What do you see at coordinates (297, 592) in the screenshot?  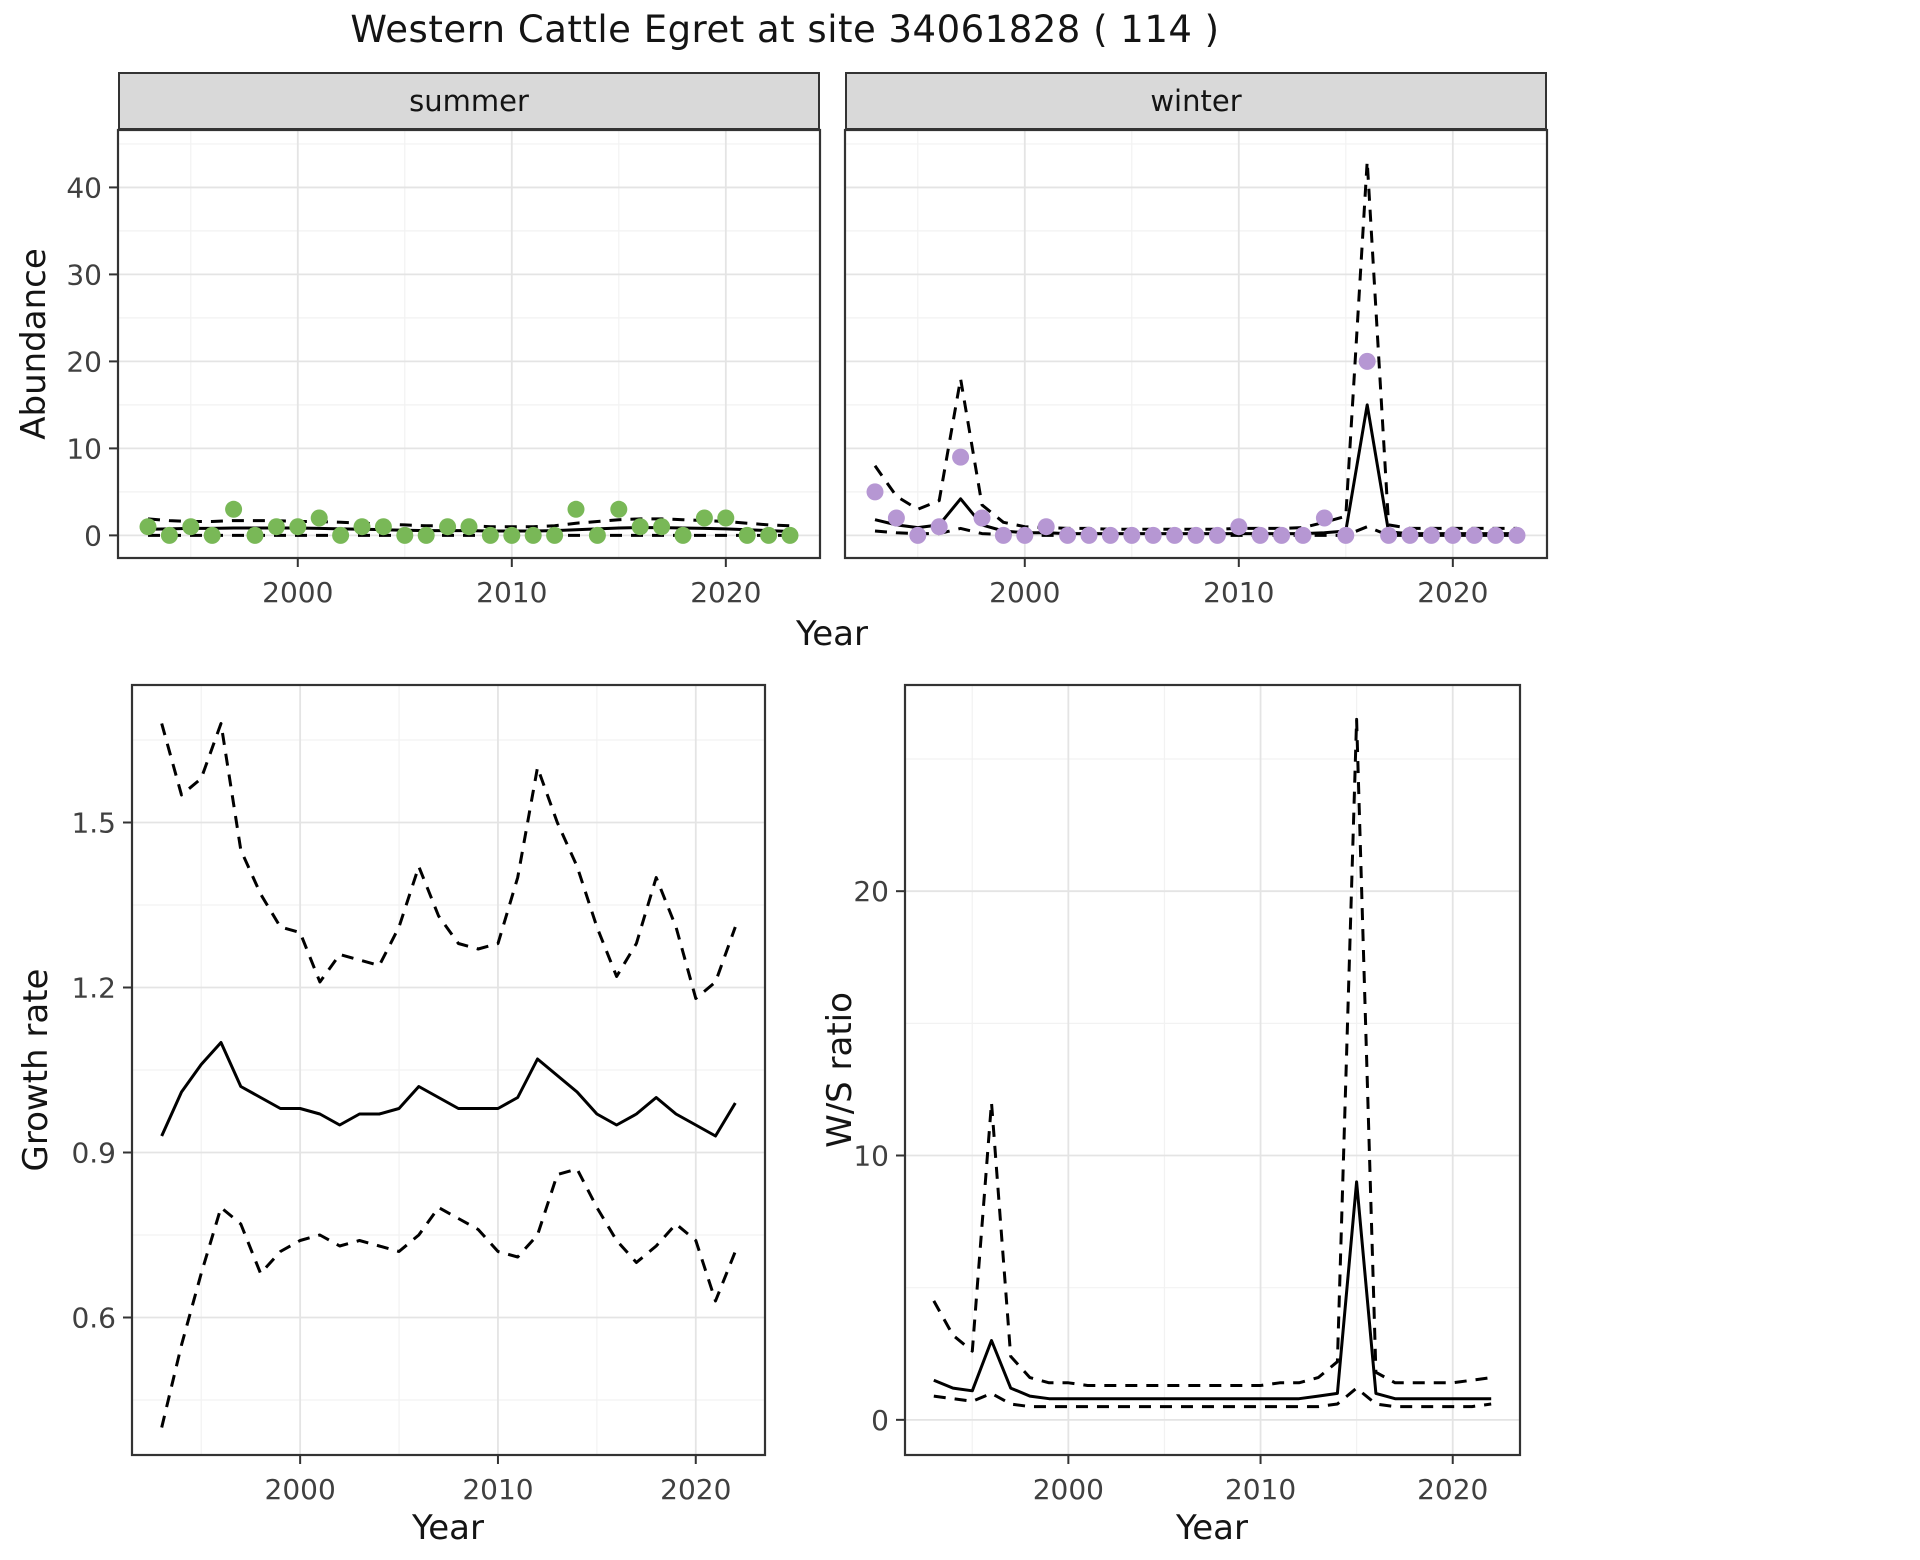 I see `summer-x-tick-label: 2000` at bounding box center [297, 592].